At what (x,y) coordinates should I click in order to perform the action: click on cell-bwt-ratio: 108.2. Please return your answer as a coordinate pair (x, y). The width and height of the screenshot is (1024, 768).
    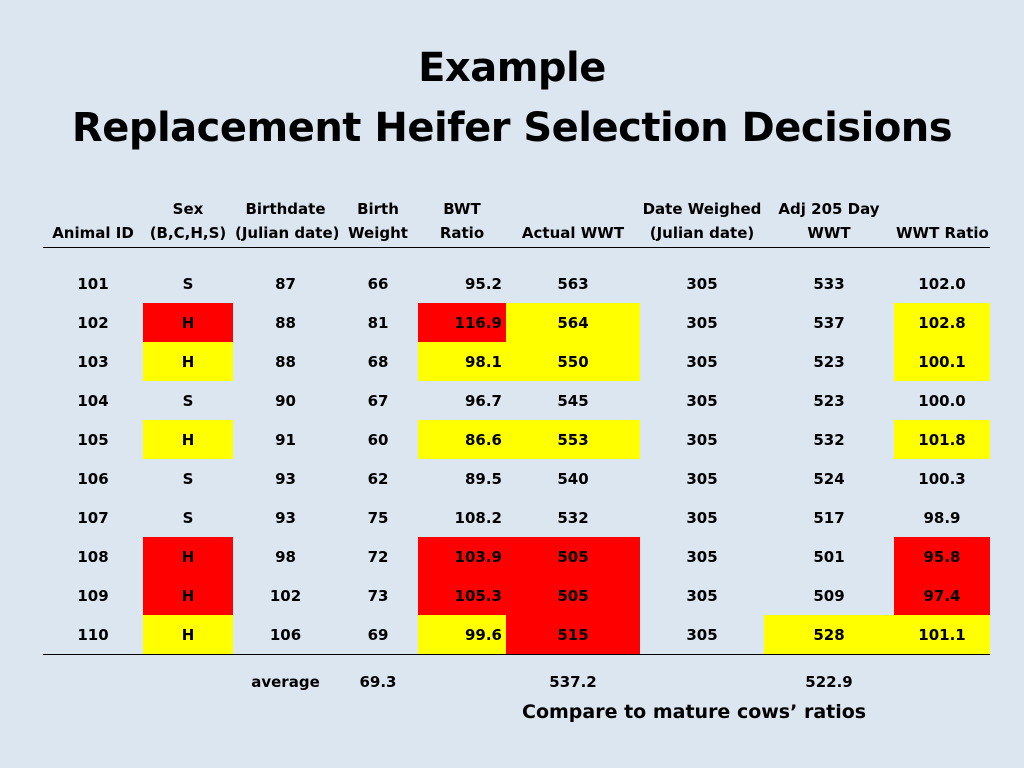
    Looking at the image, I should click on (478, 517).